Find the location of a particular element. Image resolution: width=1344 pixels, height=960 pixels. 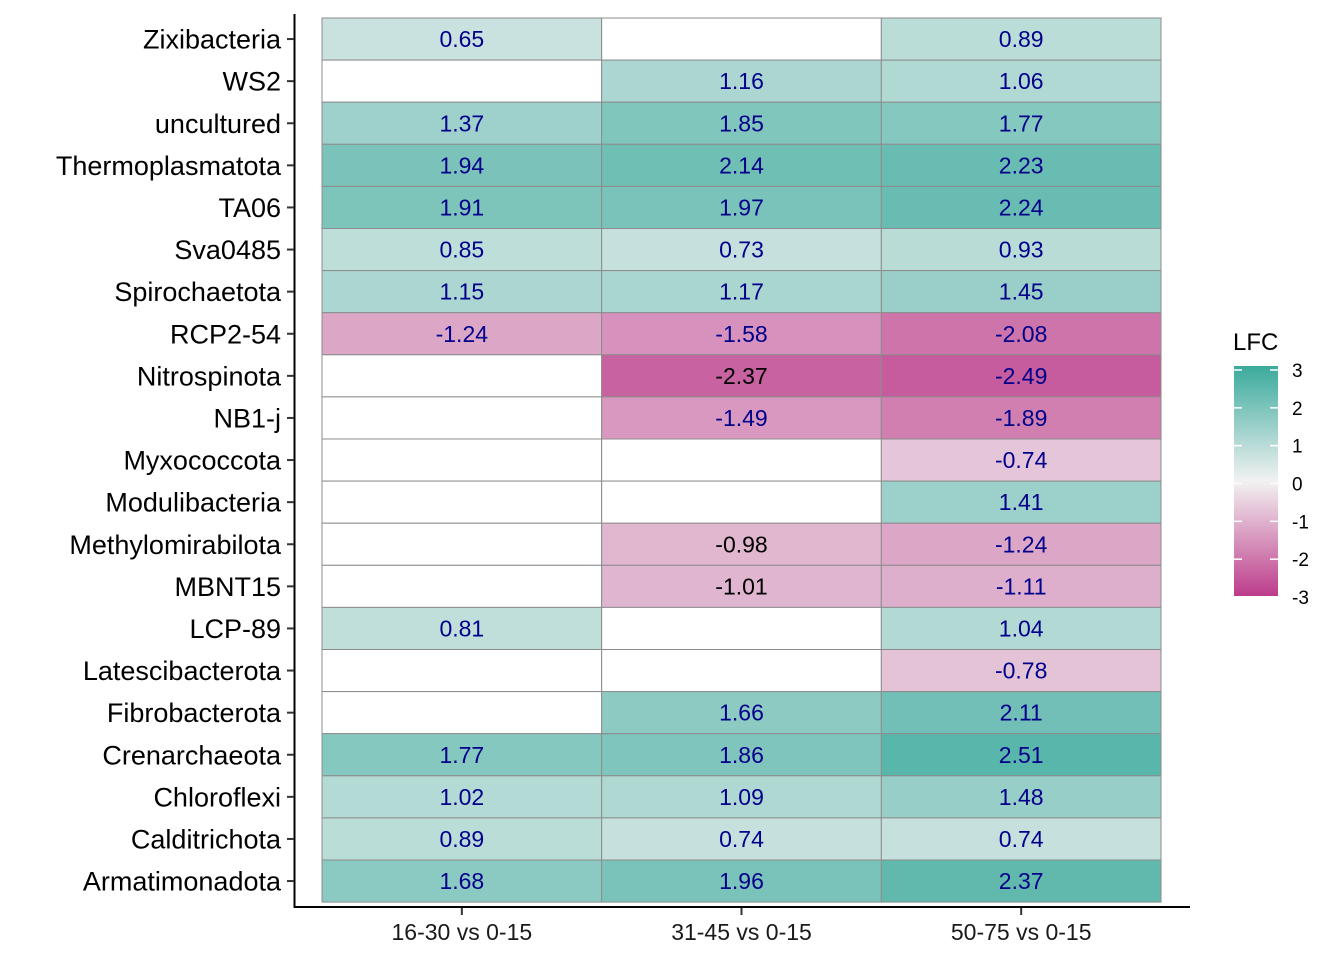

cell-value-label: 2.51 is located at coordinates (1021, 755).